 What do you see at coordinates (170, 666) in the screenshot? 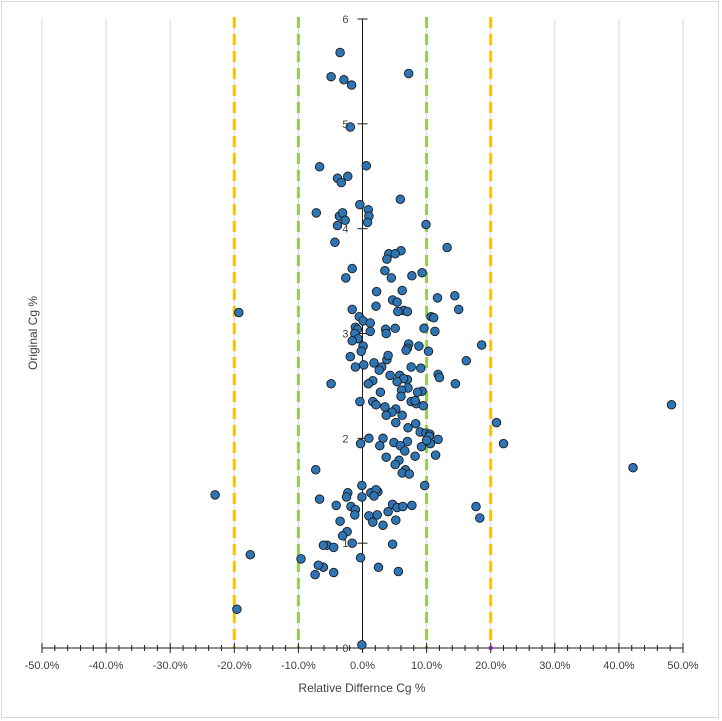
I see `x-tick-label: -30.0%` at bounding box center [170, 666].